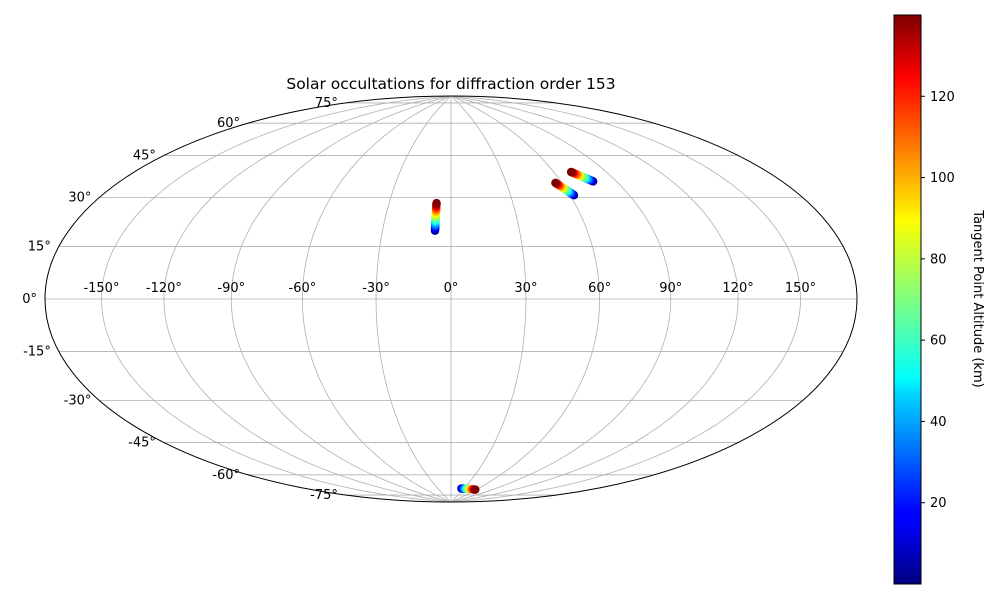 This screenshot has height=600, width=1000. What do you see at coordinates (79, 198) in the screenshot?
I see `latitude-tick-label: 30°` at bounding box center [79, 198].